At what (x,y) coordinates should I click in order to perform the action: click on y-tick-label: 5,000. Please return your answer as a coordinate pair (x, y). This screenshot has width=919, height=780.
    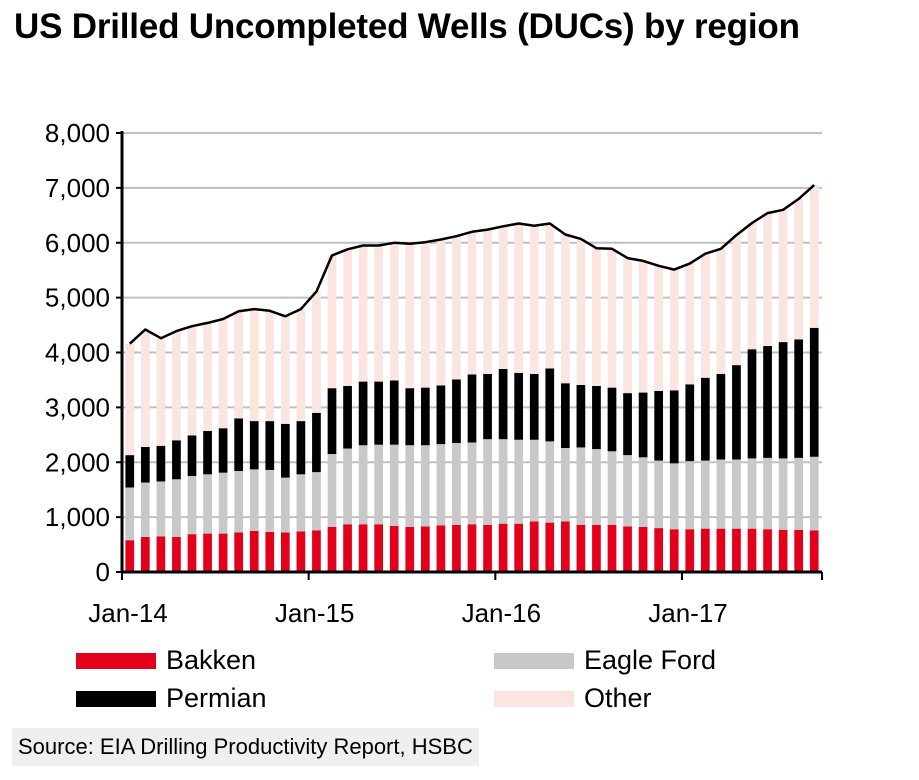
    Looking at the image, I should click on (77, 298).